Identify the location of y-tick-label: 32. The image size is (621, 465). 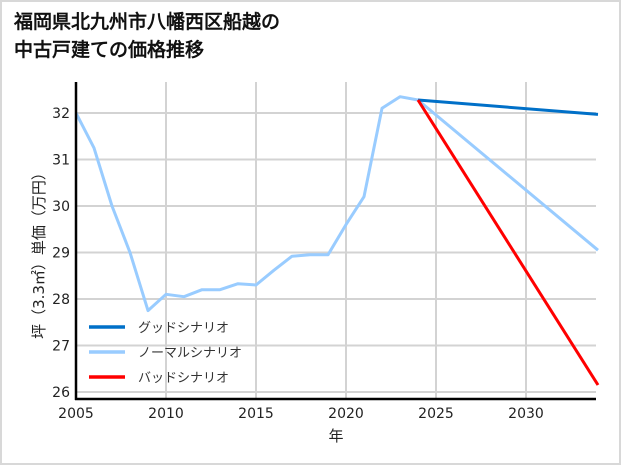
(61, 114).